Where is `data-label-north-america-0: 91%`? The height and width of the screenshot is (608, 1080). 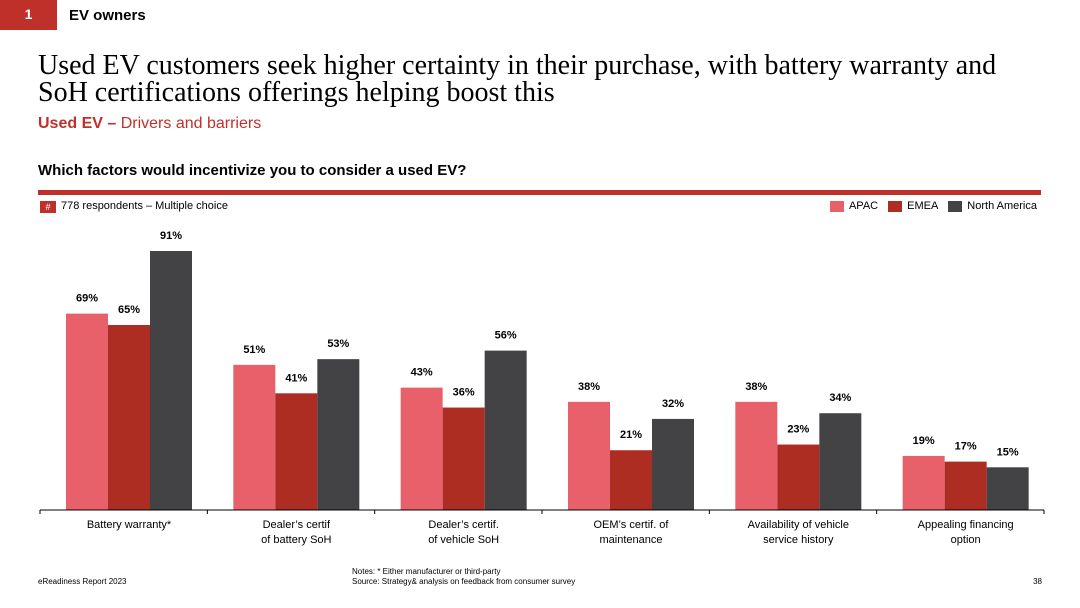
data-label-north-america-0: 91% is located at coordinates (171, 236).